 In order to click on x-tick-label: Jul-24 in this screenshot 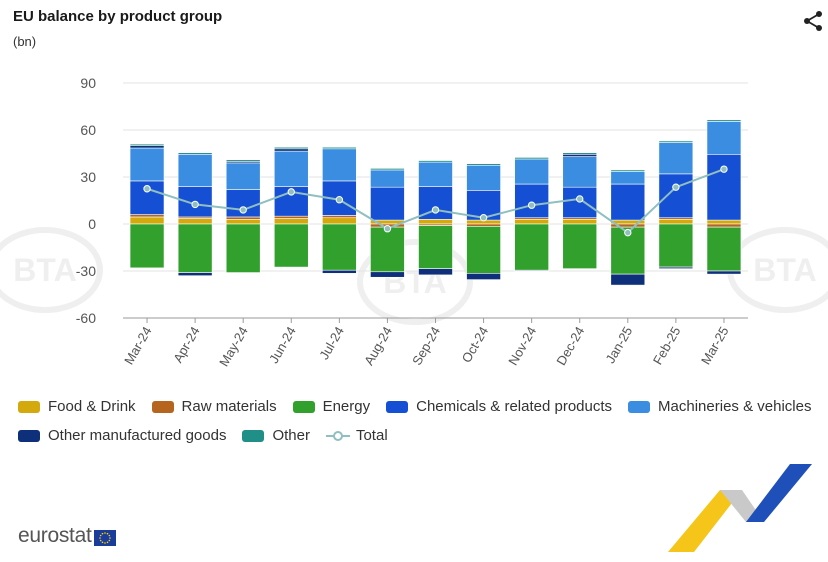, I will do `click(331, 343)`.